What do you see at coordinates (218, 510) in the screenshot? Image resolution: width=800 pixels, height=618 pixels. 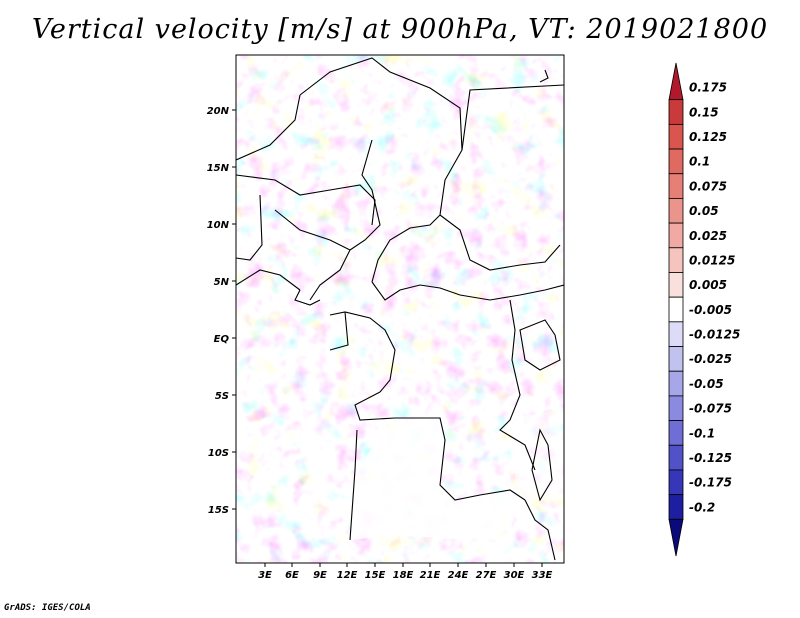 I see `lat-tick-label: 15S` at bounding box center [218, 510].